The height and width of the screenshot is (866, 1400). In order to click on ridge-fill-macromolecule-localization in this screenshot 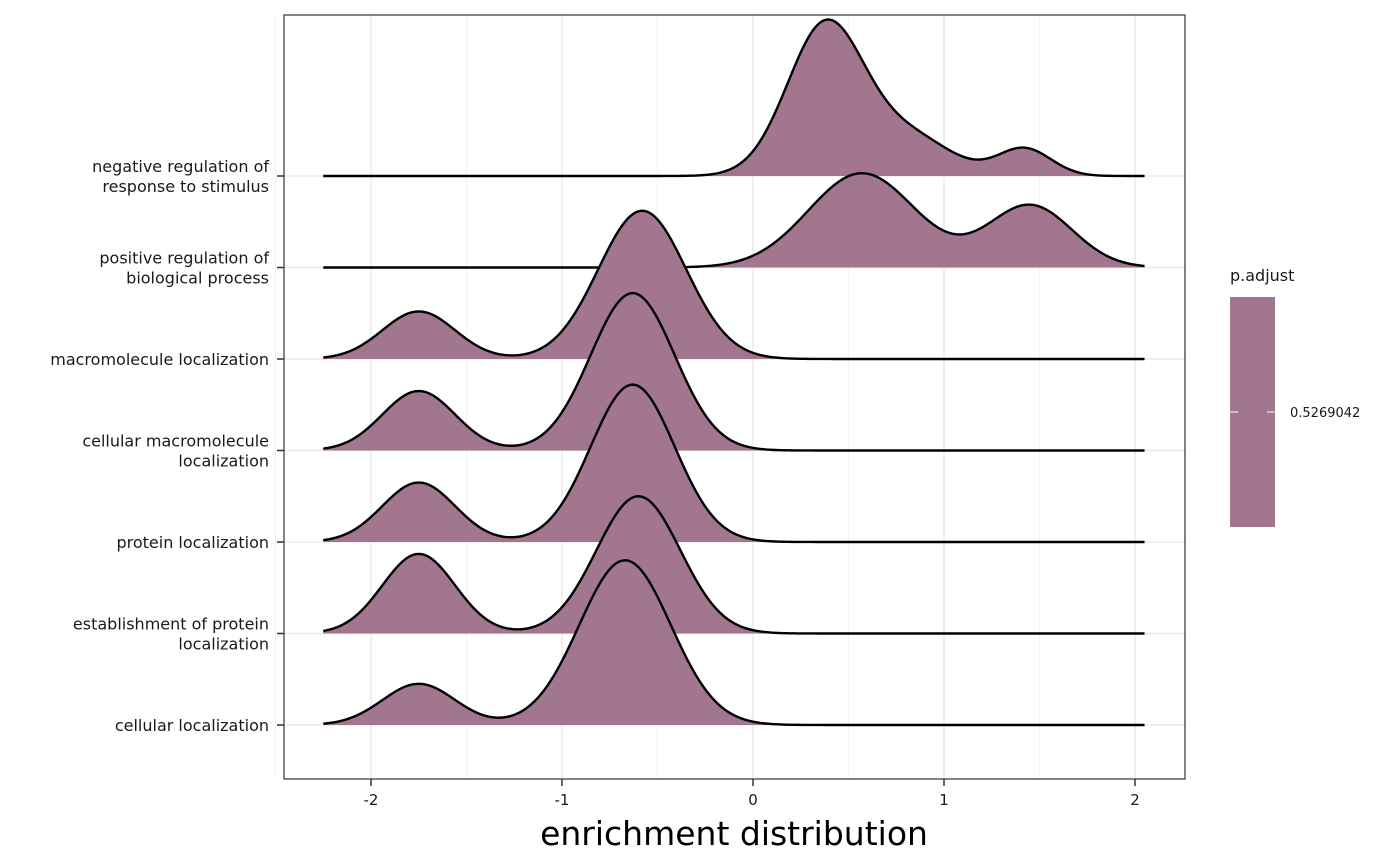, I will do `click(734, 284)`.